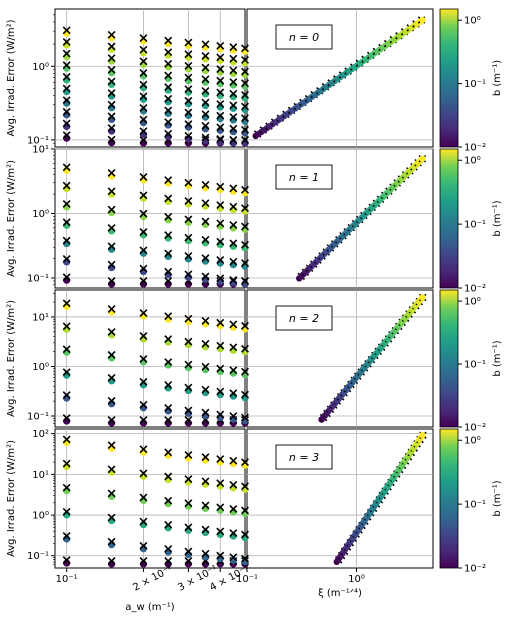 Image resolution: width=510 pixels, height=620 pixels. I want to click on y-tick-label: 10¹, so click(40, 317).